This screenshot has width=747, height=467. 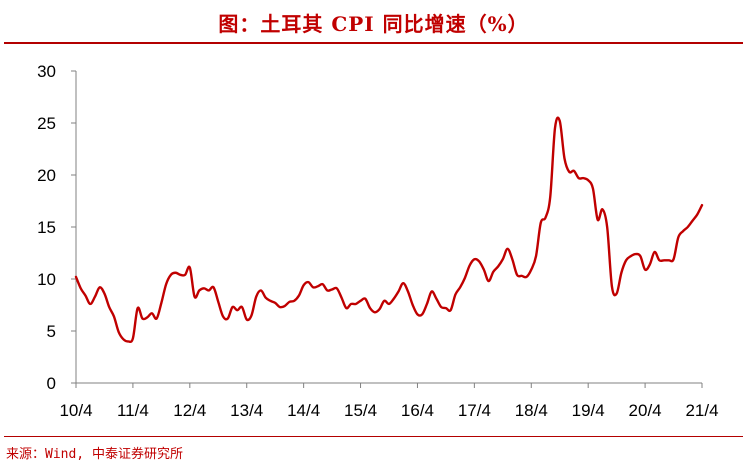 What do you see at coordinates (360, 410) in the screenshot?
I see `x-tick-label: 15/4` at bounding box center [360, 410].